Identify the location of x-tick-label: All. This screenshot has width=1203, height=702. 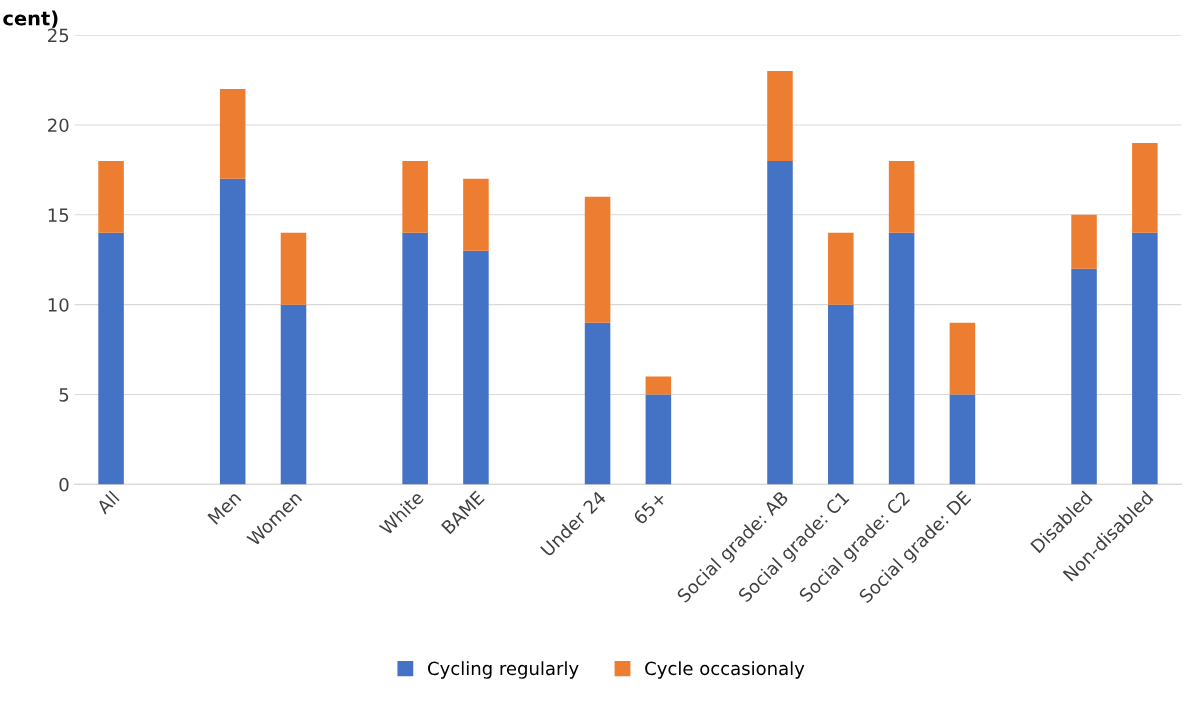
(107, 502).